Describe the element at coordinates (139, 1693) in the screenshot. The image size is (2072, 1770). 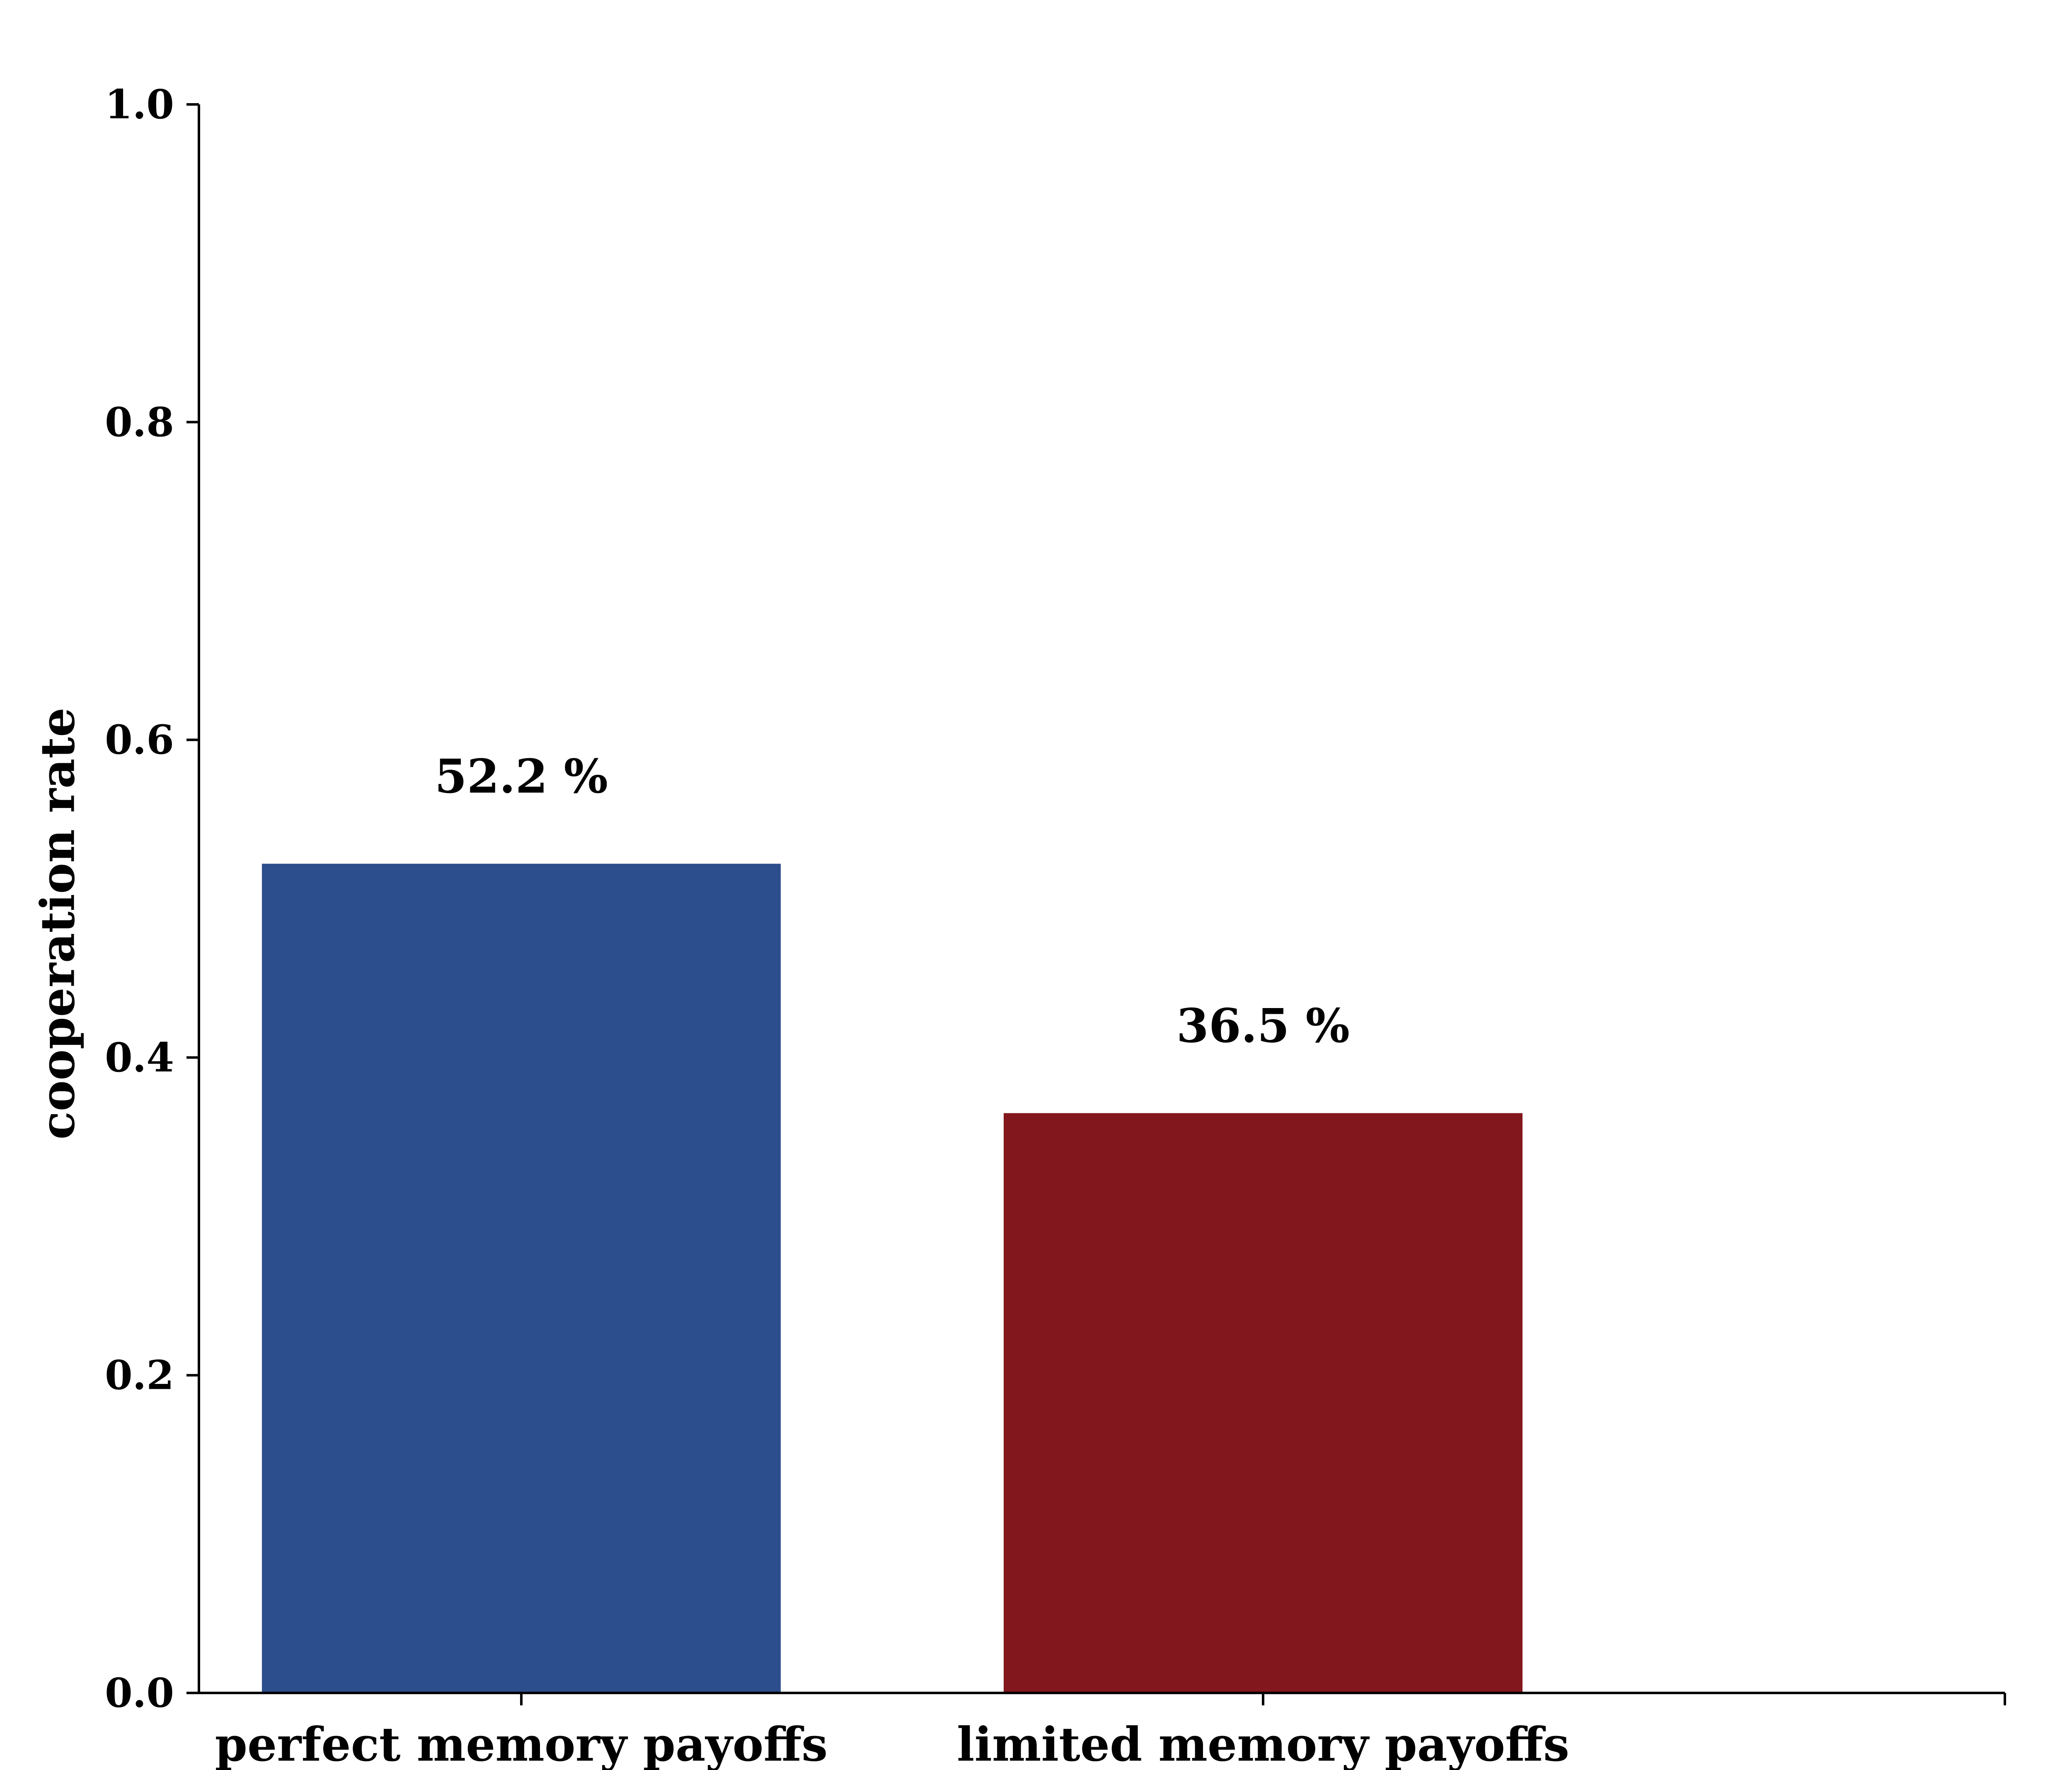
I see `y-tick-label: 0.0` at that location.